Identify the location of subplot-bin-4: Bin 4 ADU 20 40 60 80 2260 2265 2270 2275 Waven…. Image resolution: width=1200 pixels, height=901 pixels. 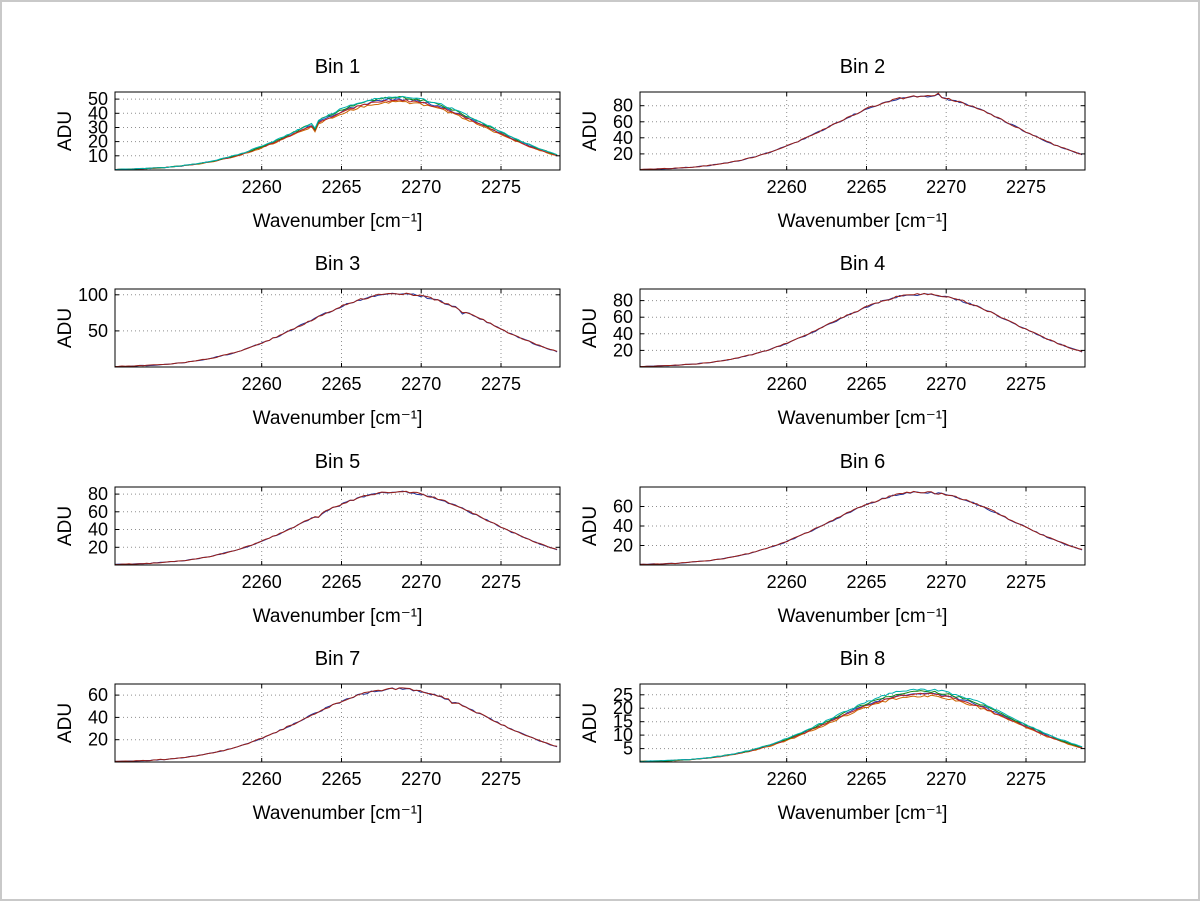
(833, 341).